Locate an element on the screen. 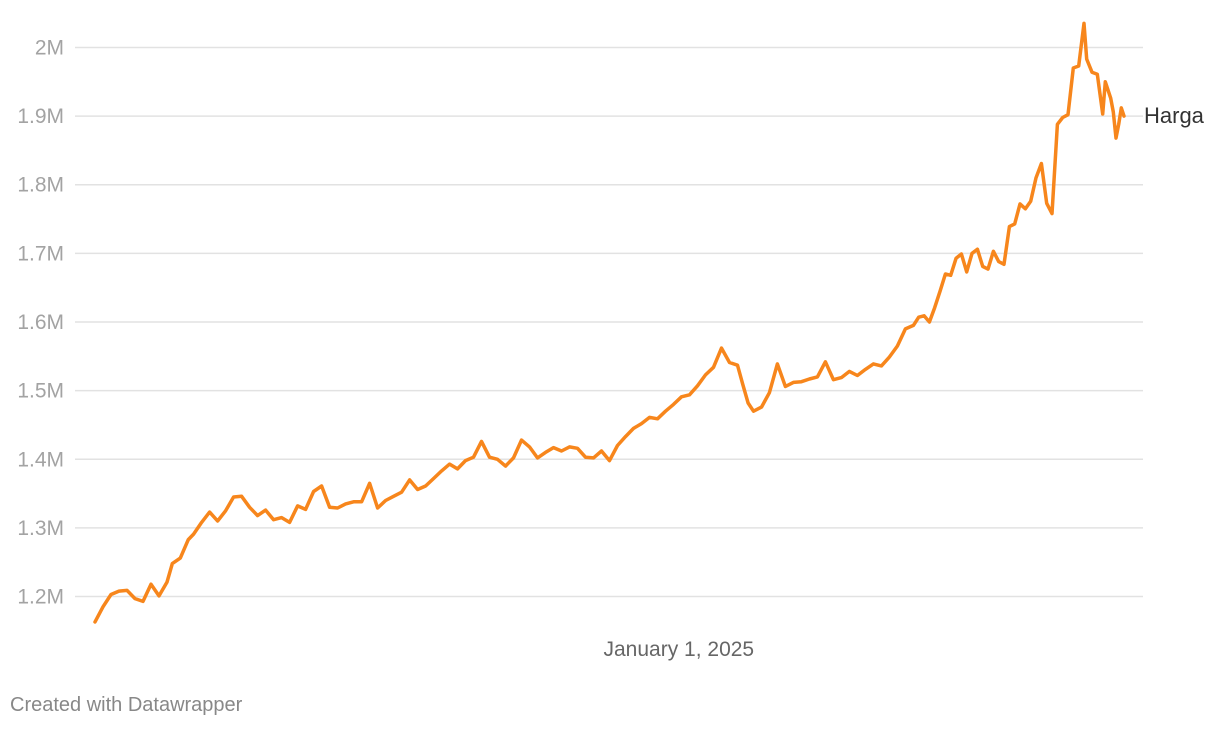  y-tick-label: 1.2M is located at coordinates (40, 597).